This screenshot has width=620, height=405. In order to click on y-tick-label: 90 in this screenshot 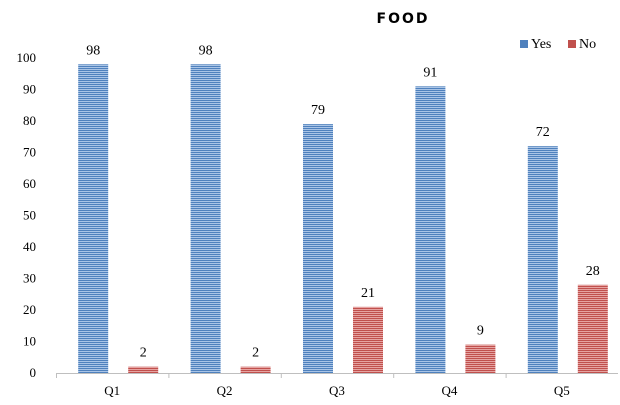, I will do `click(29, 89)`.